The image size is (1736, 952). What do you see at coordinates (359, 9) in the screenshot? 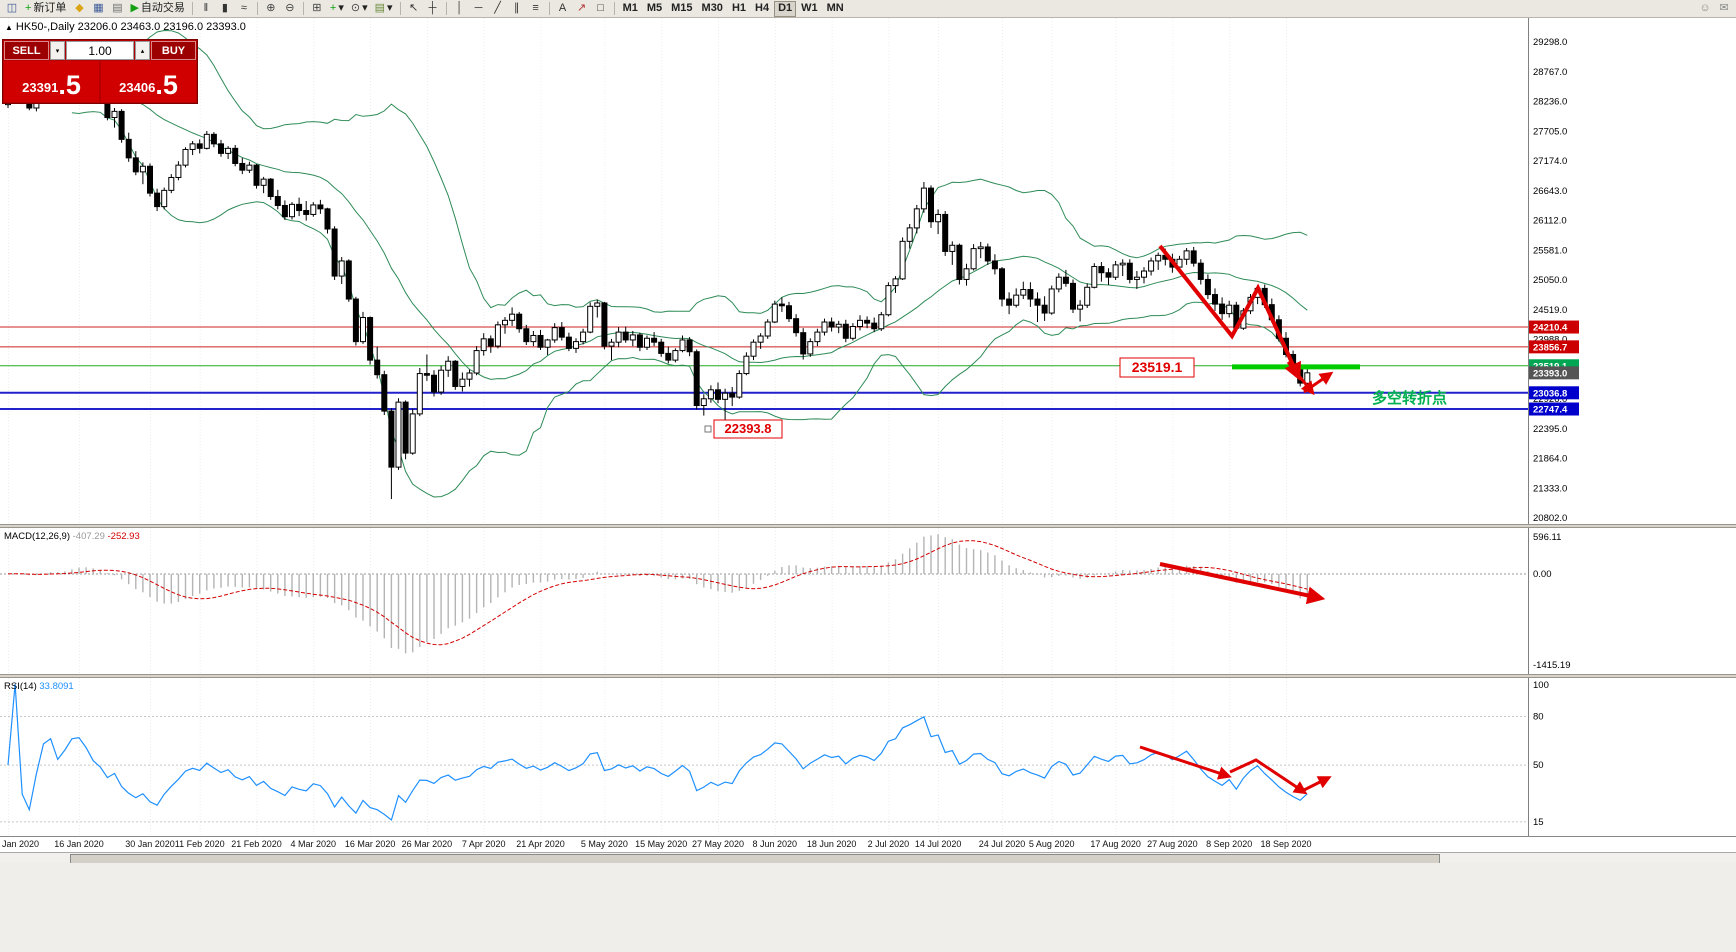
I see `timeframes-dropdown-icon: ⊙ ▾` at bounding box center [359, 9].